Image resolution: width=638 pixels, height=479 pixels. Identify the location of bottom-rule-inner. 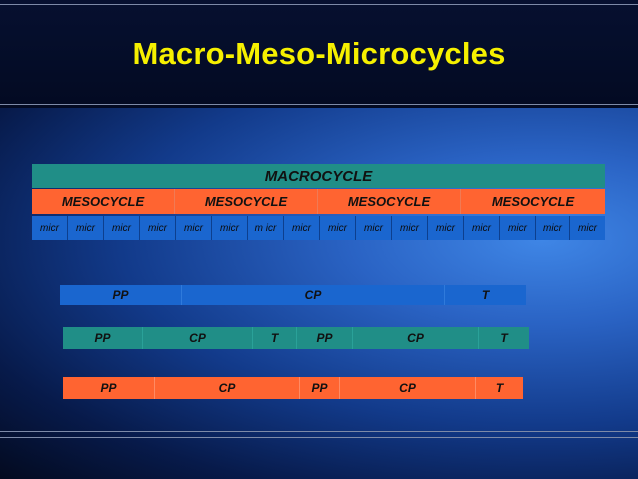
(319, 437).